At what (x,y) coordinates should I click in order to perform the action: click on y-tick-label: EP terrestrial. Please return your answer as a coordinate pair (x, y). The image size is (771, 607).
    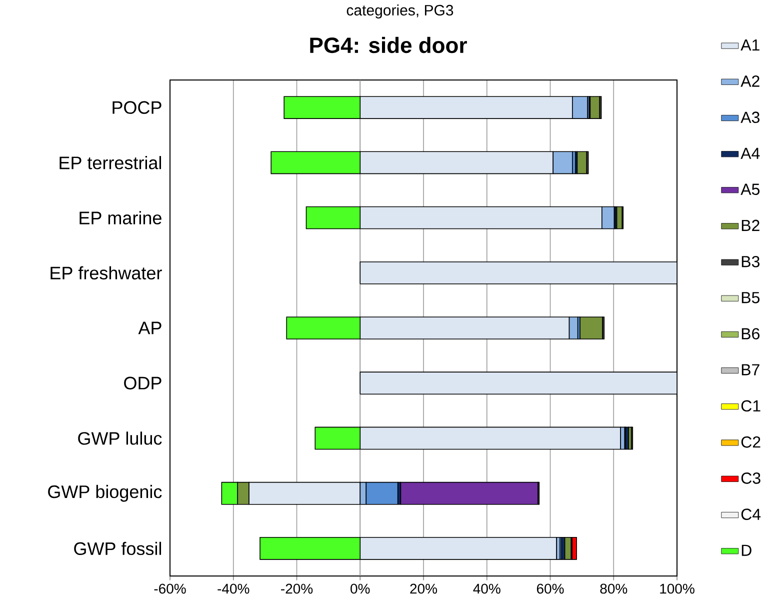
    Looking at the image, I should click on (111, 163).